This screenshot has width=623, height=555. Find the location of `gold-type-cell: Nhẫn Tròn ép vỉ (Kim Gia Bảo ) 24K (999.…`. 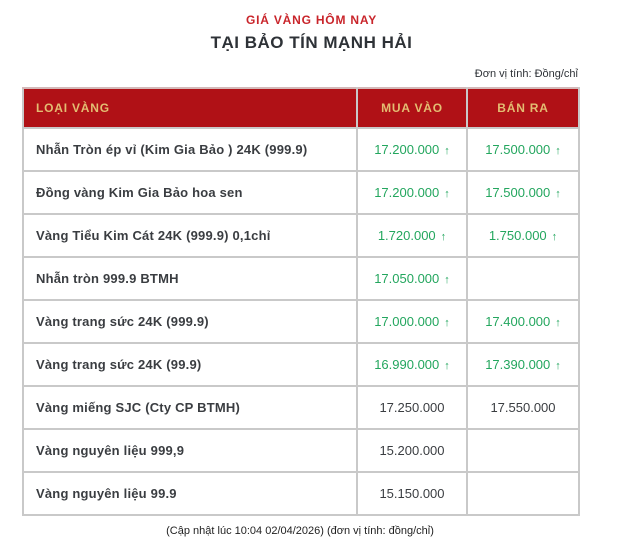

gold-type-cell: Nhẫn Tròn ép vỉ (Kim Gia Bảo ) 24K (999.… is located at coordinates (190, 149).